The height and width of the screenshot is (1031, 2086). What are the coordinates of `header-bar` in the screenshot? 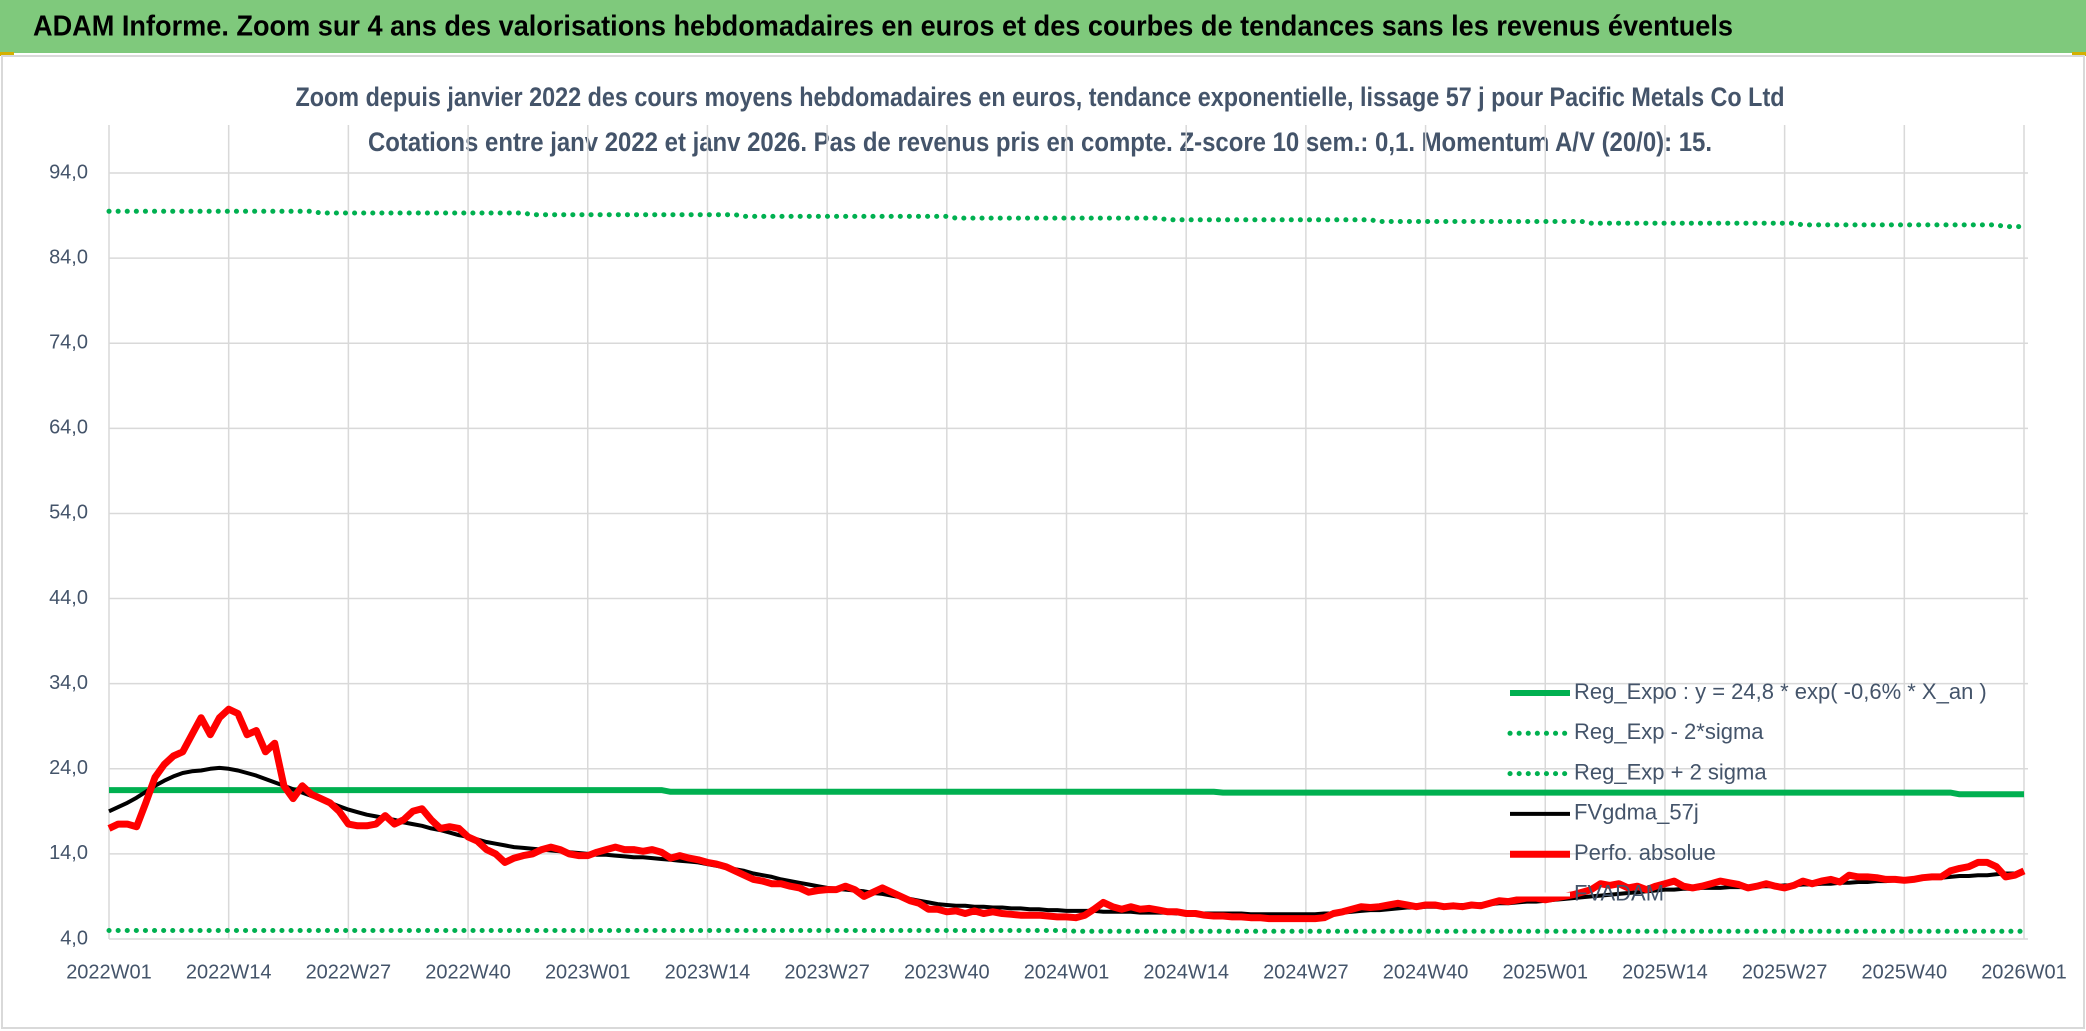 It's located at (1043, 26).